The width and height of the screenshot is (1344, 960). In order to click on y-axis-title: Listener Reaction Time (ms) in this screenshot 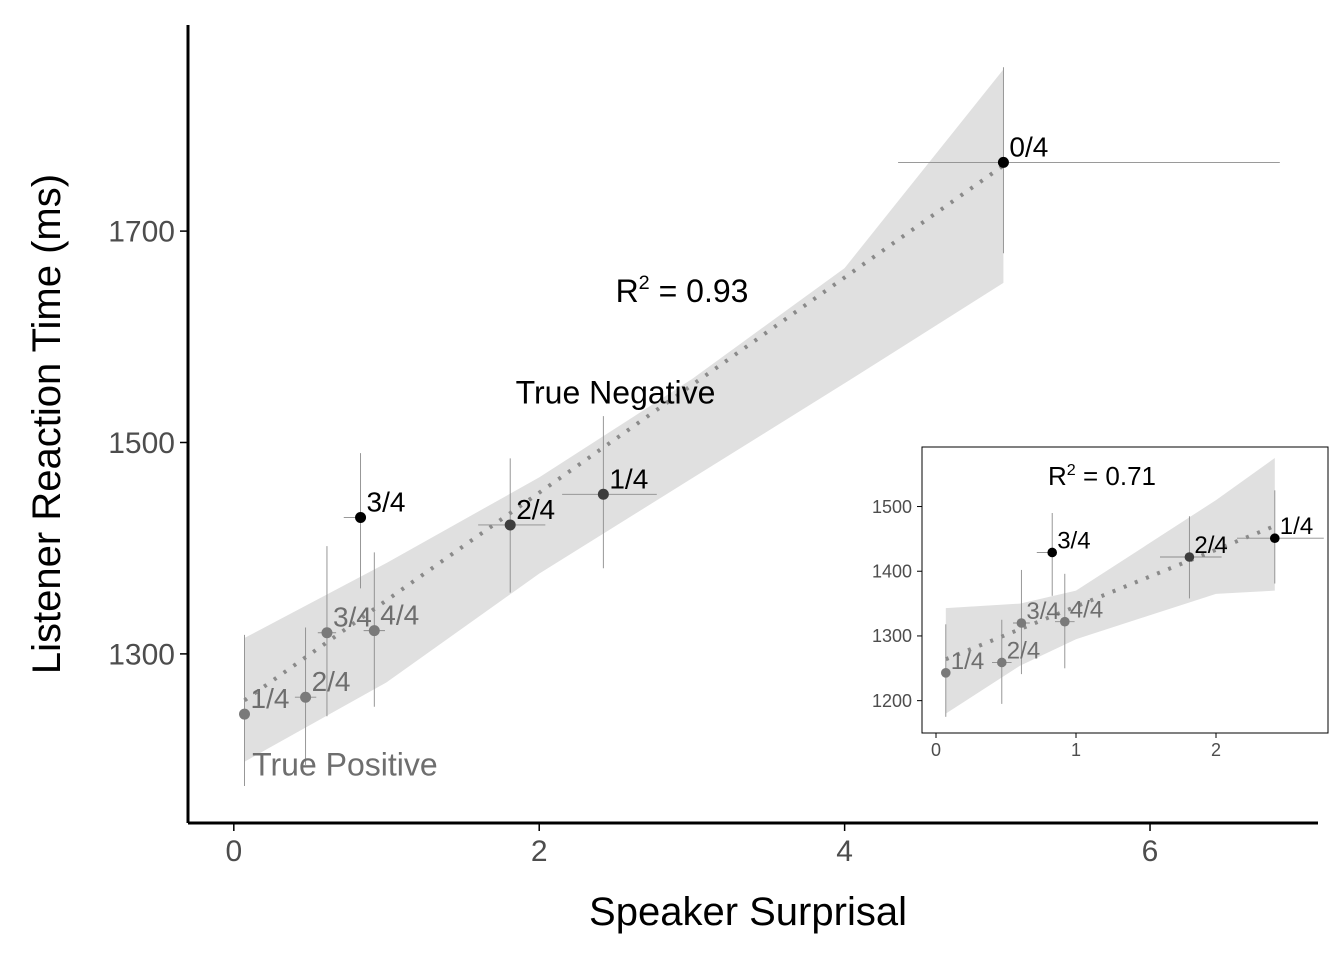, I will do `click(47, 424)`.